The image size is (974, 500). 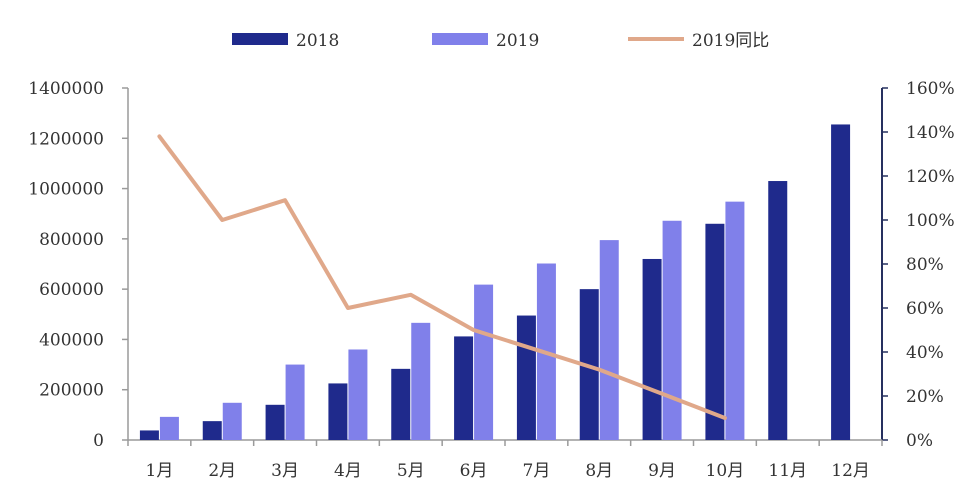 I want to click on bar-2019-4月, so click(x=358, y=394).